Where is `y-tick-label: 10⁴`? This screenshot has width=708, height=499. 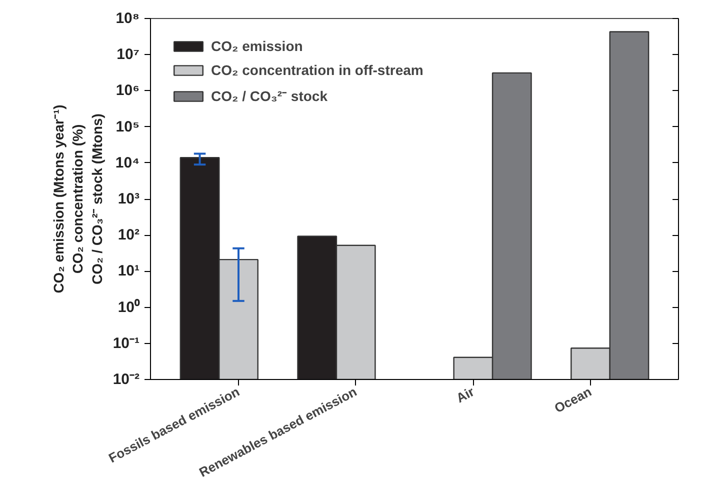 y-tick-label: 10⁴ is located at coordinates (127, 163).